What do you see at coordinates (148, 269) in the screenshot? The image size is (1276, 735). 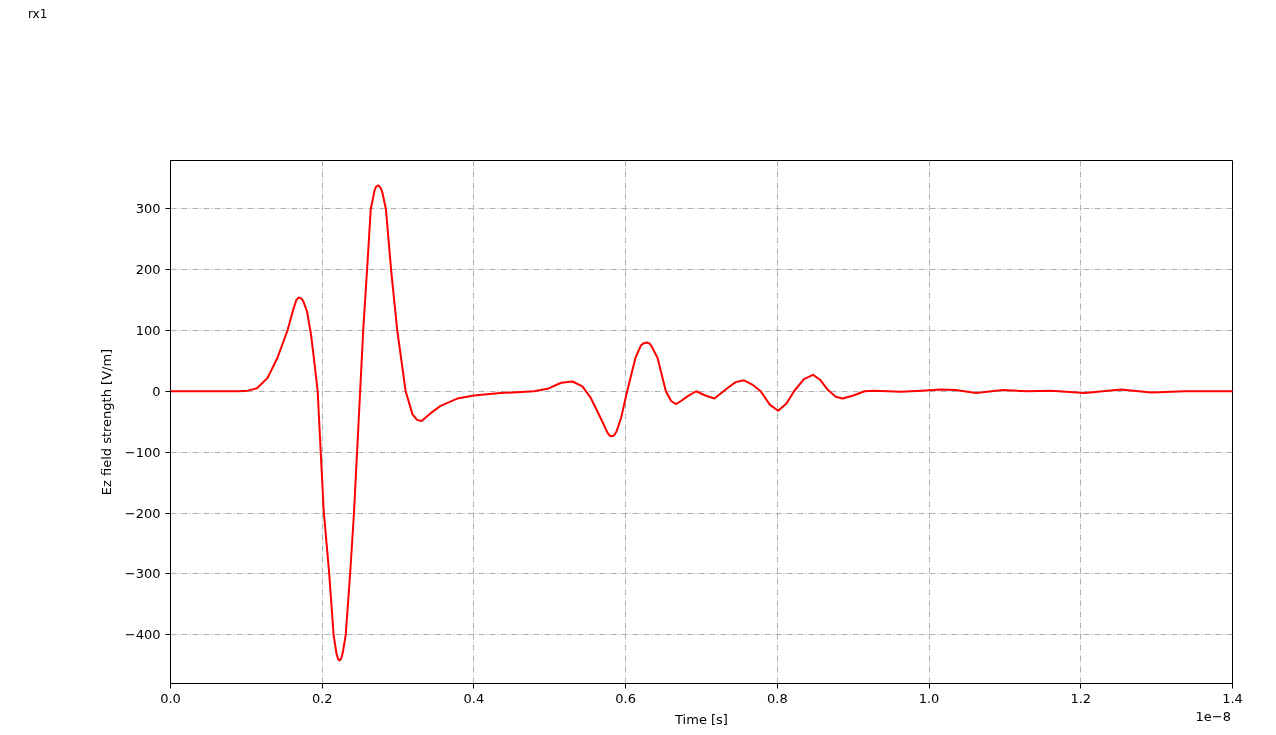 I see `y-tick-label: 200` at bounding box center [148, 269].